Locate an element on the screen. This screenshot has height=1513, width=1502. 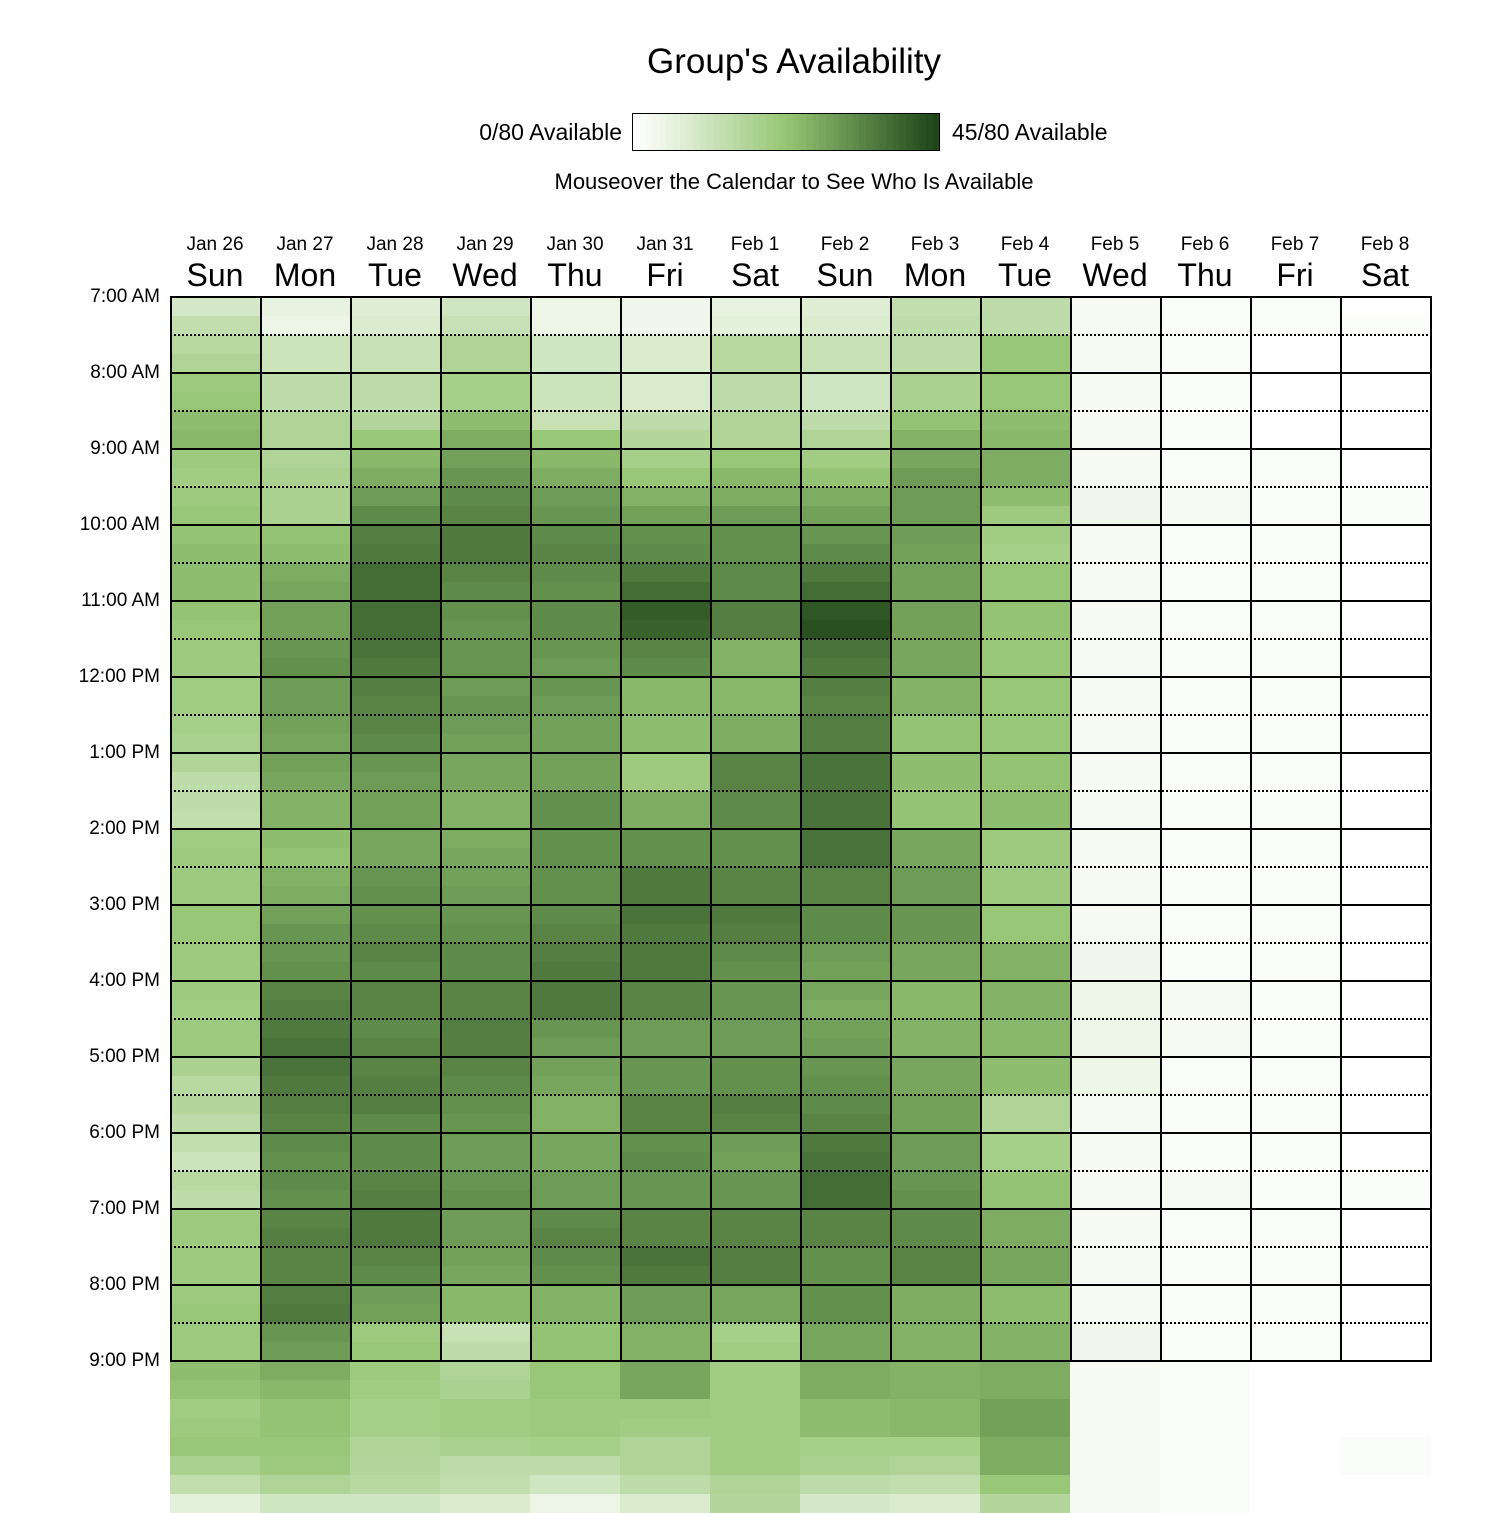
day-column is located at coordinates (305, 904).